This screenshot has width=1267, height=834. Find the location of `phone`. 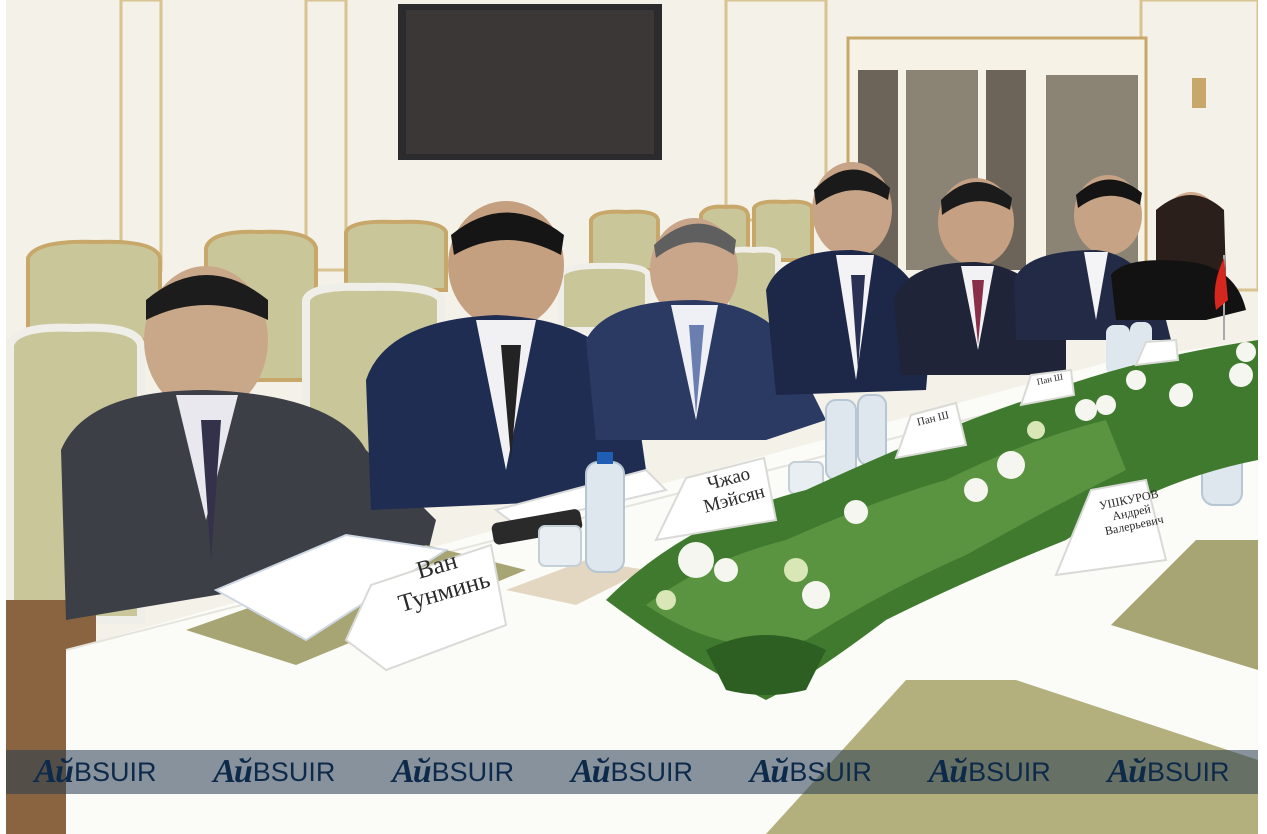

phone is located at coordinates (537, 527).